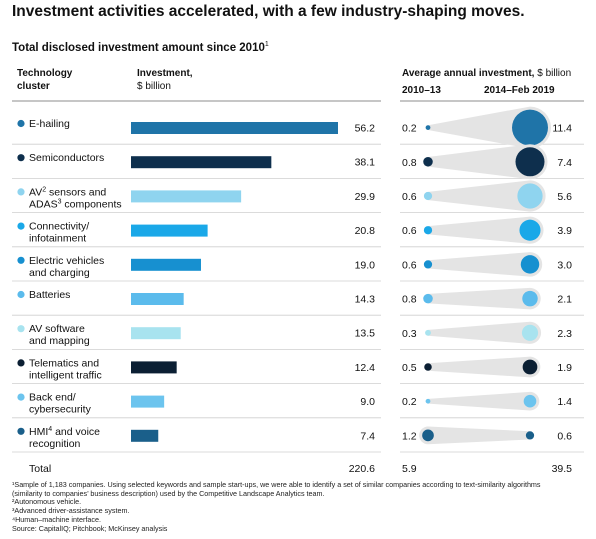 This screenshot has height=539, width=596. What do you see at coordinates (409, 402) in the screenshot?
I see `avg-value-2010-13: 0.2` at bounding box center [409, 402].